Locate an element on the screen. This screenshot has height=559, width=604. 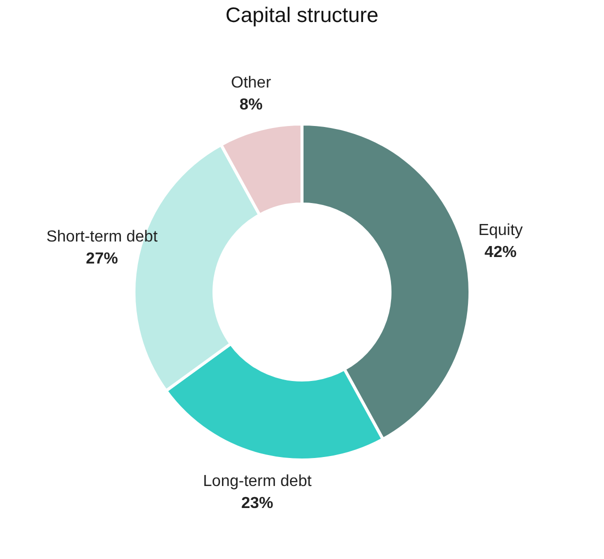
data-label: 27% is located at coordinates (102, 259).